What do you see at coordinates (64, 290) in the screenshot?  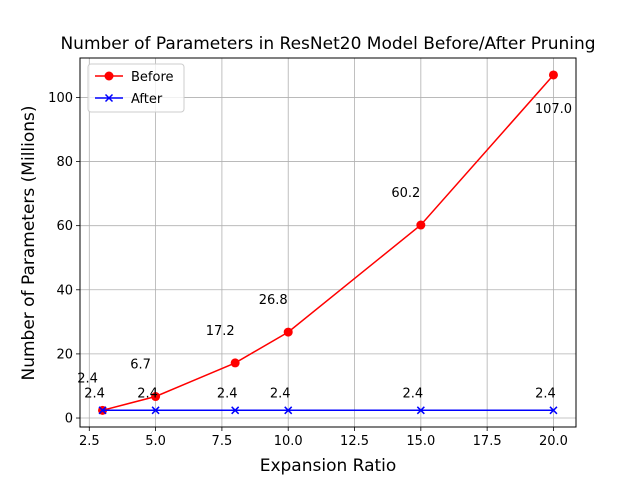 I see `y-tick-label: 40` at bounding box center [64, 290].